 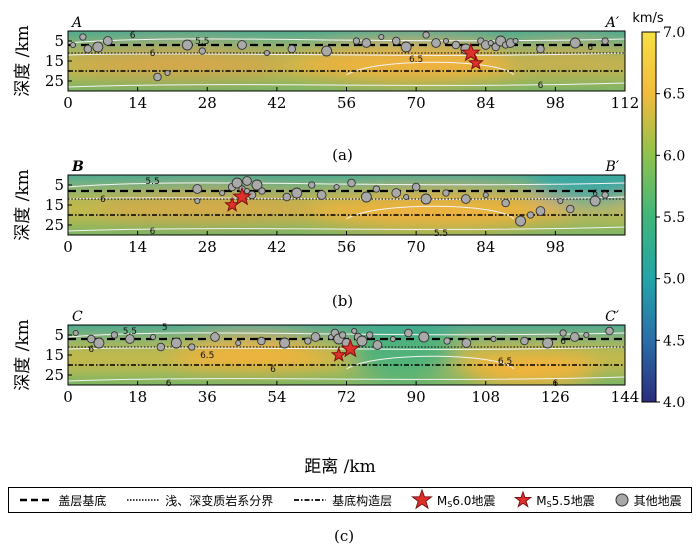 I want to click on ms60-star, so click(x=242, y=196).